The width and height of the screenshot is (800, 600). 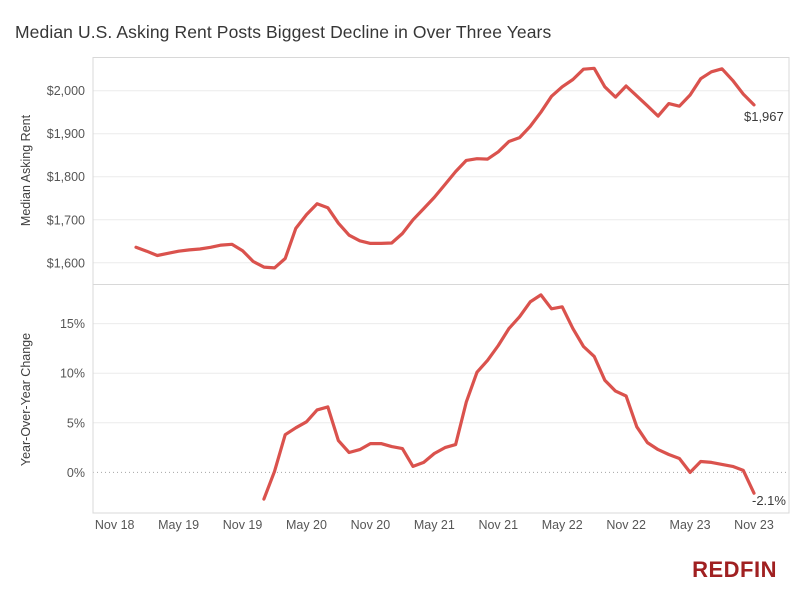 I want to click on y-tick-label: $1,800, so click(x=66, y=177).